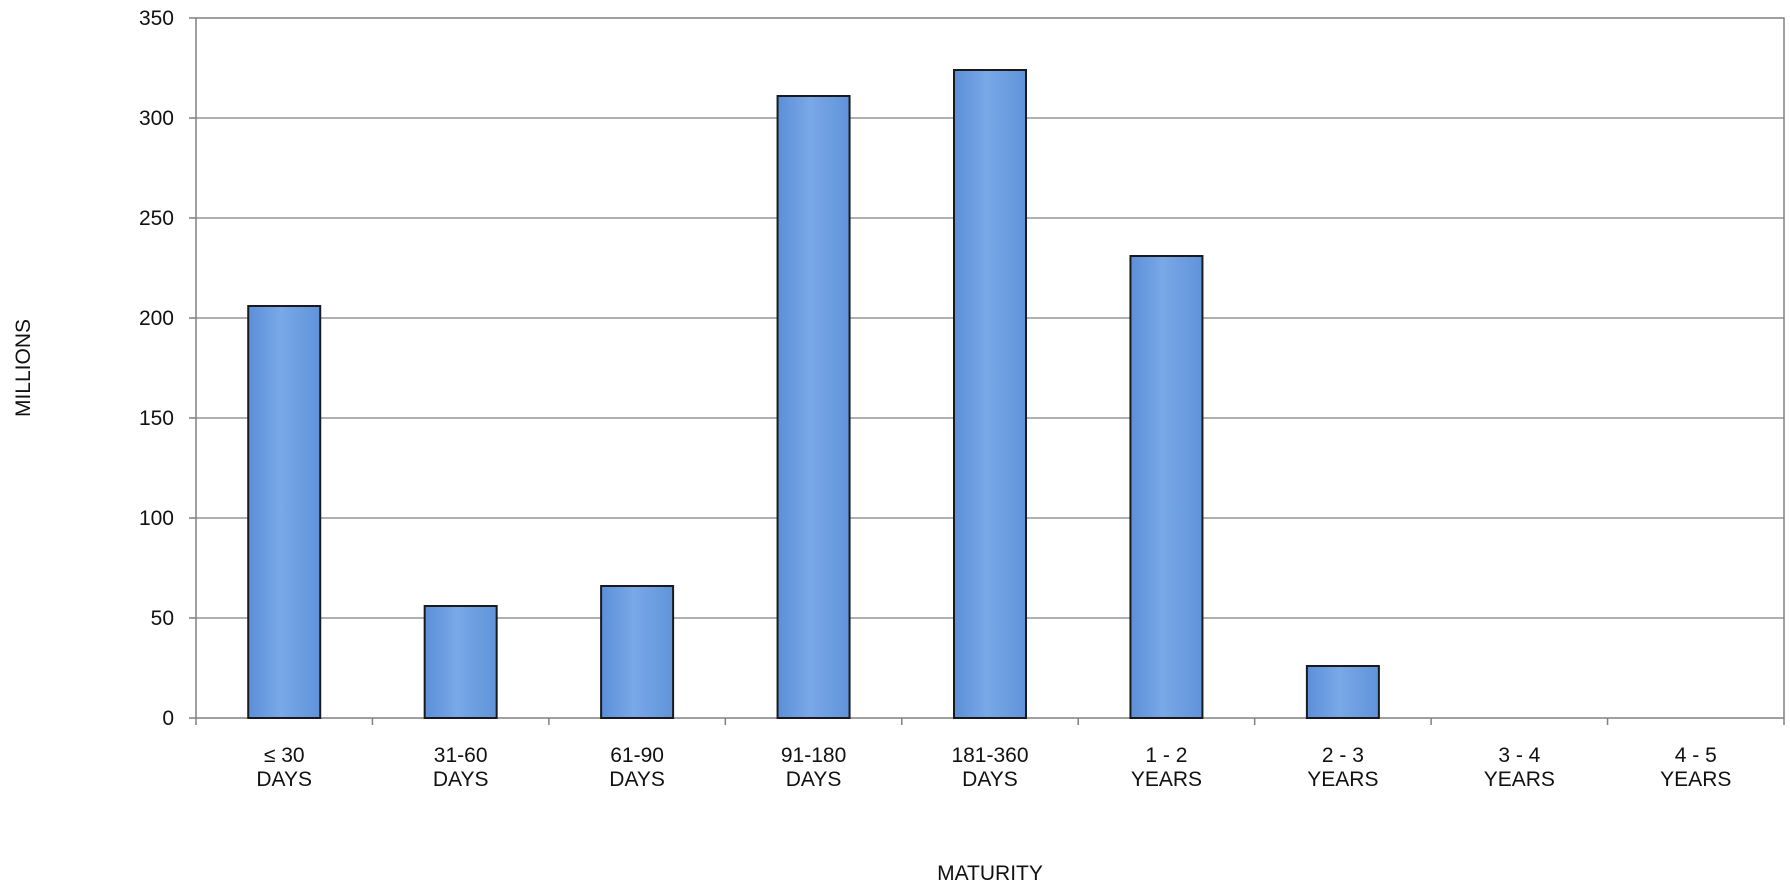  Describe the element at coordinates (168, 718) in the screenshot. I see `y-tick-label: 0` at that location.